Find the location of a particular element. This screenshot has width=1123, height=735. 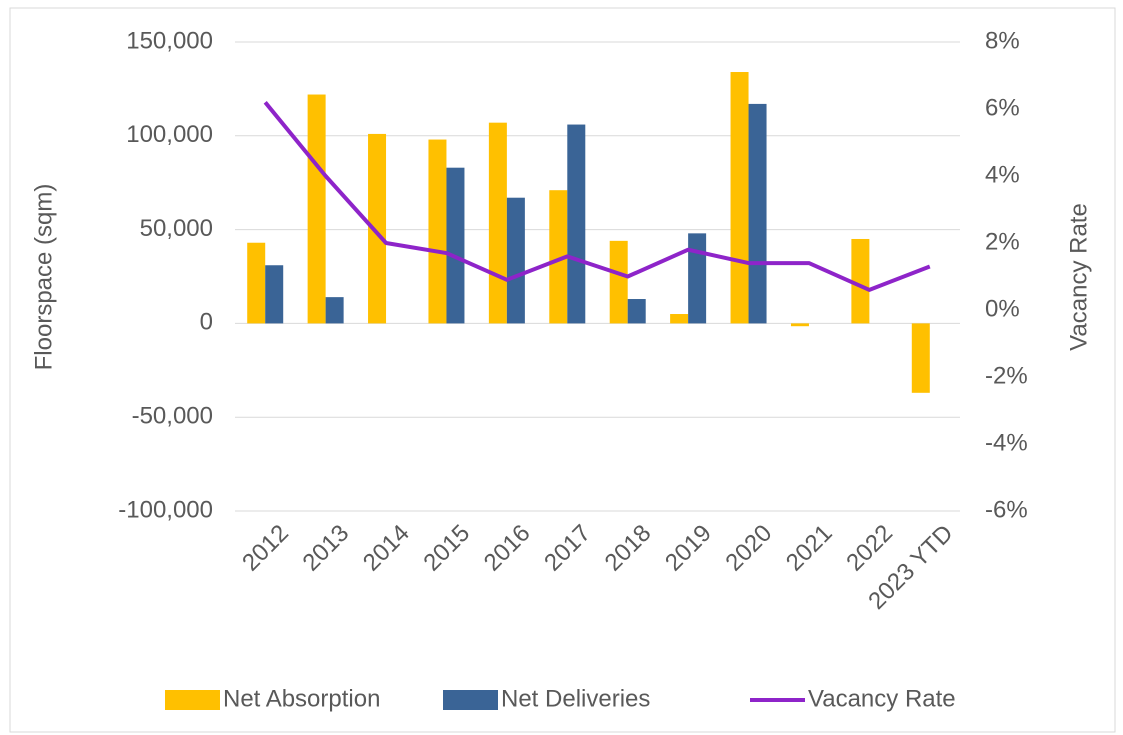

y-tick-label: 100,000 is located at coordinates (169, 134).